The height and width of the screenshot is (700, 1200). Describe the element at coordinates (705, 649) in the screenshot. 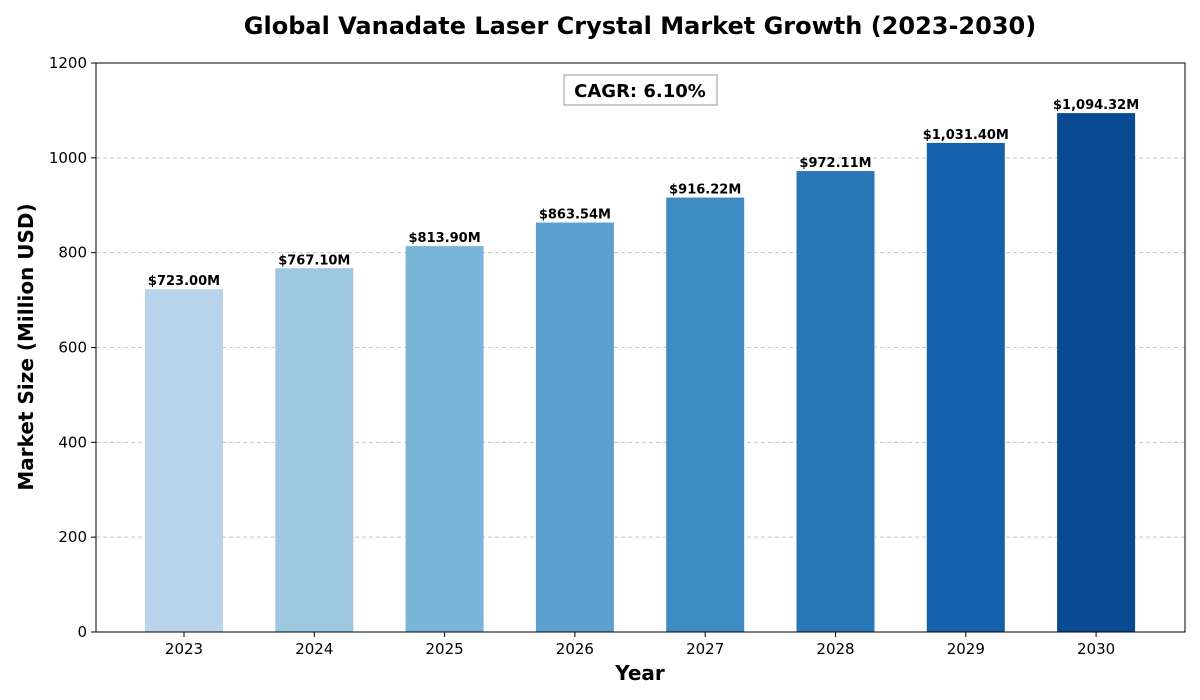

I see `x-tick-label-2027: 2027` at that location.